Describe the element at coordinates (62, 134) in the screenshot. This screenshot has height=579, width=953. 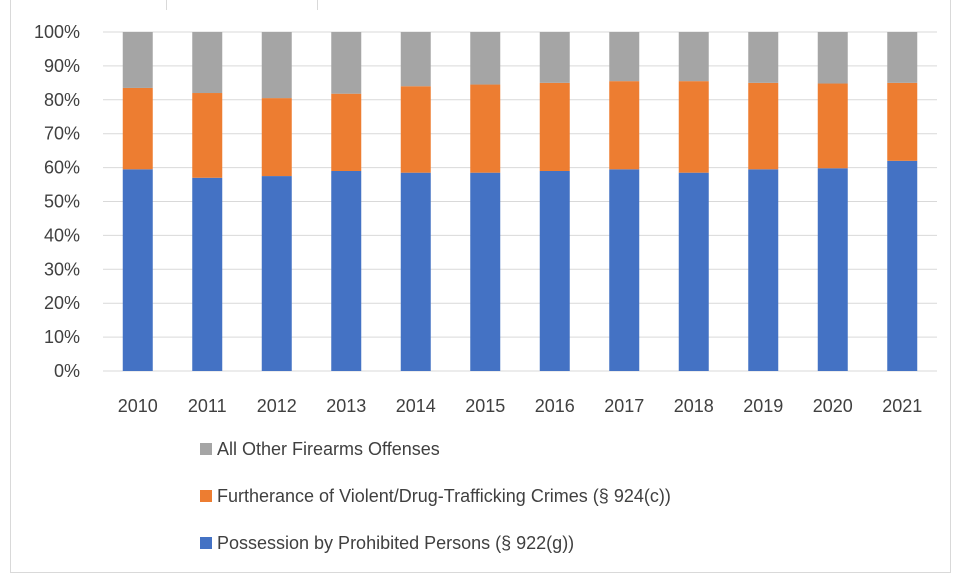
I see `y-tick-label: 70%` at that location.